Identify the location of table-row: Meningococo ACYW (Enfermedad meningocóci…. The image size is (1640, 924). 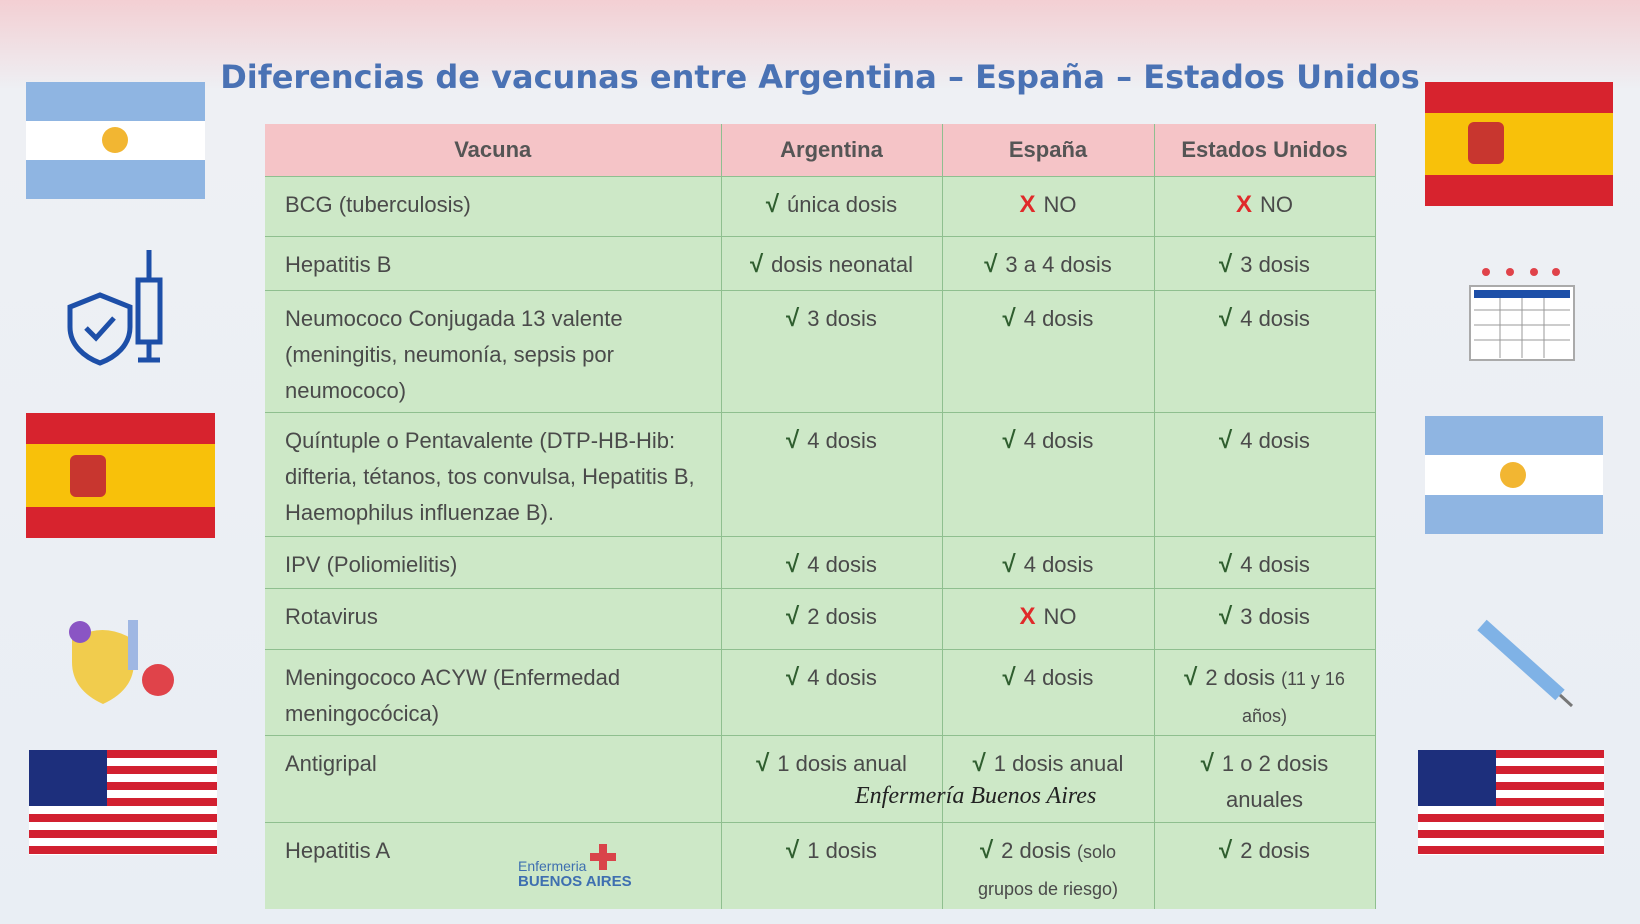
(820, 692).